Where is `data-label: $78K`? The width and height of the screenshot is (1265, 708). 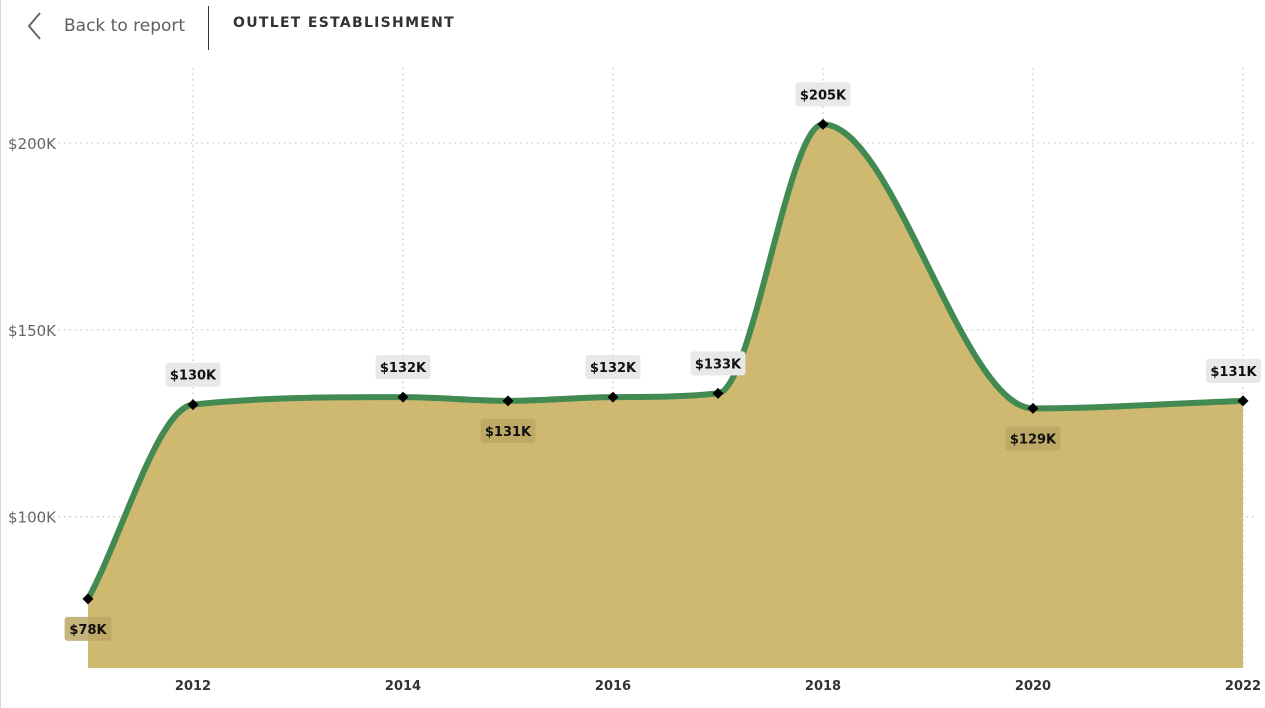
data-label: $78K is located at coordinates (88, 630).